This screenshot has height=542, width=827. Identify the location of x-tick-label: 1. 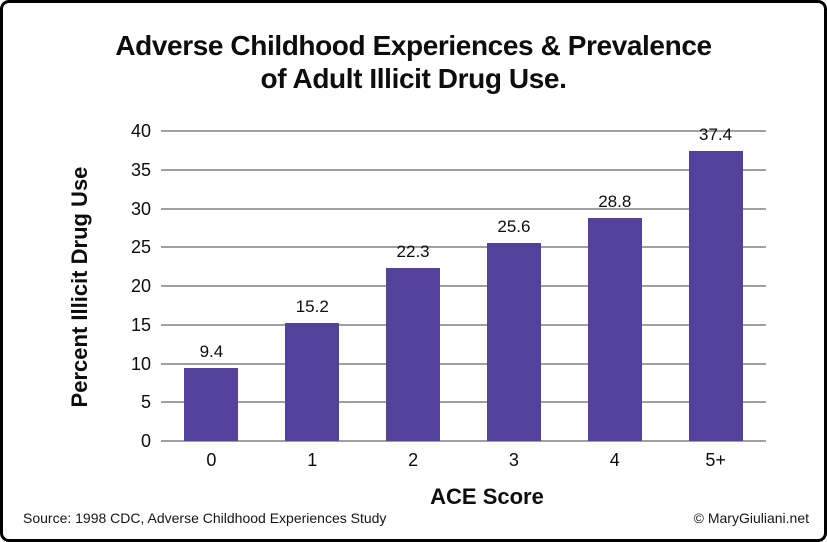
(312, 460).